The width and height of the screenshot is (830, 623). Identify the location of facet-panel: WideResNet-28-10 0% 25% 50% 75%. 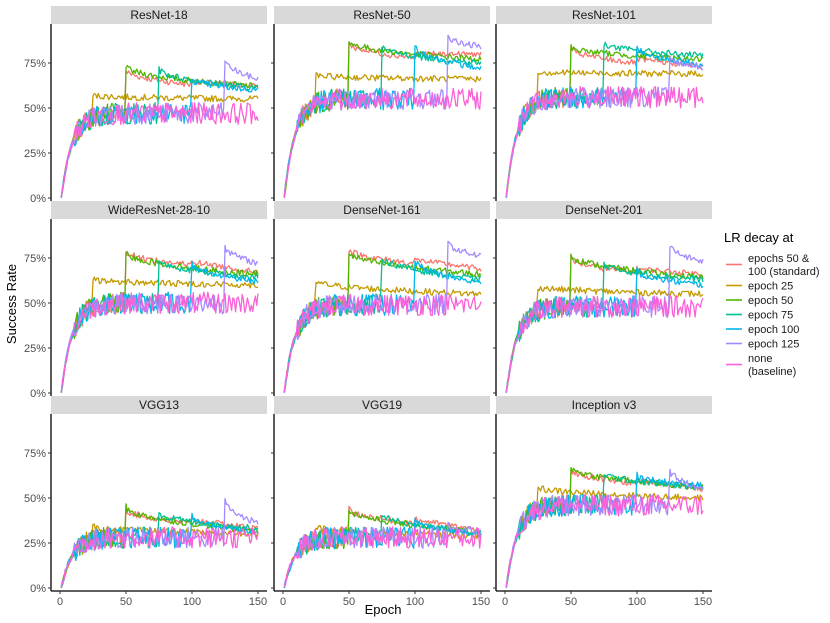
(145, 300).